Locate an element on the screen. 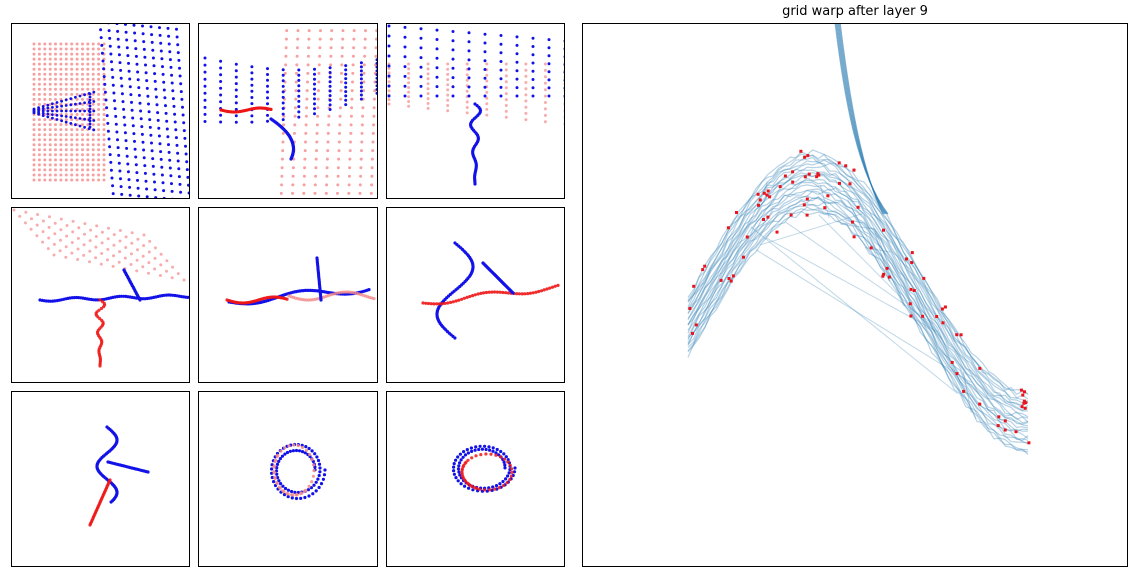 Image resolution: width=1133 pixels, height=577 pixels. layer-4-panel is located at coordinates (100, 295).